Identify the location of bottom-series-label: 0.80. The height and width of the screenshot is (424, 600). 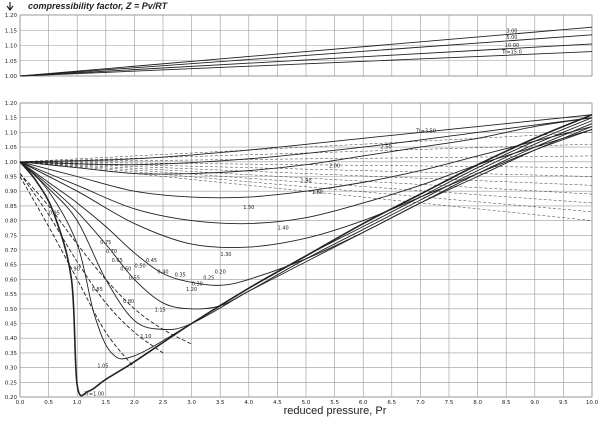
(128, 302).